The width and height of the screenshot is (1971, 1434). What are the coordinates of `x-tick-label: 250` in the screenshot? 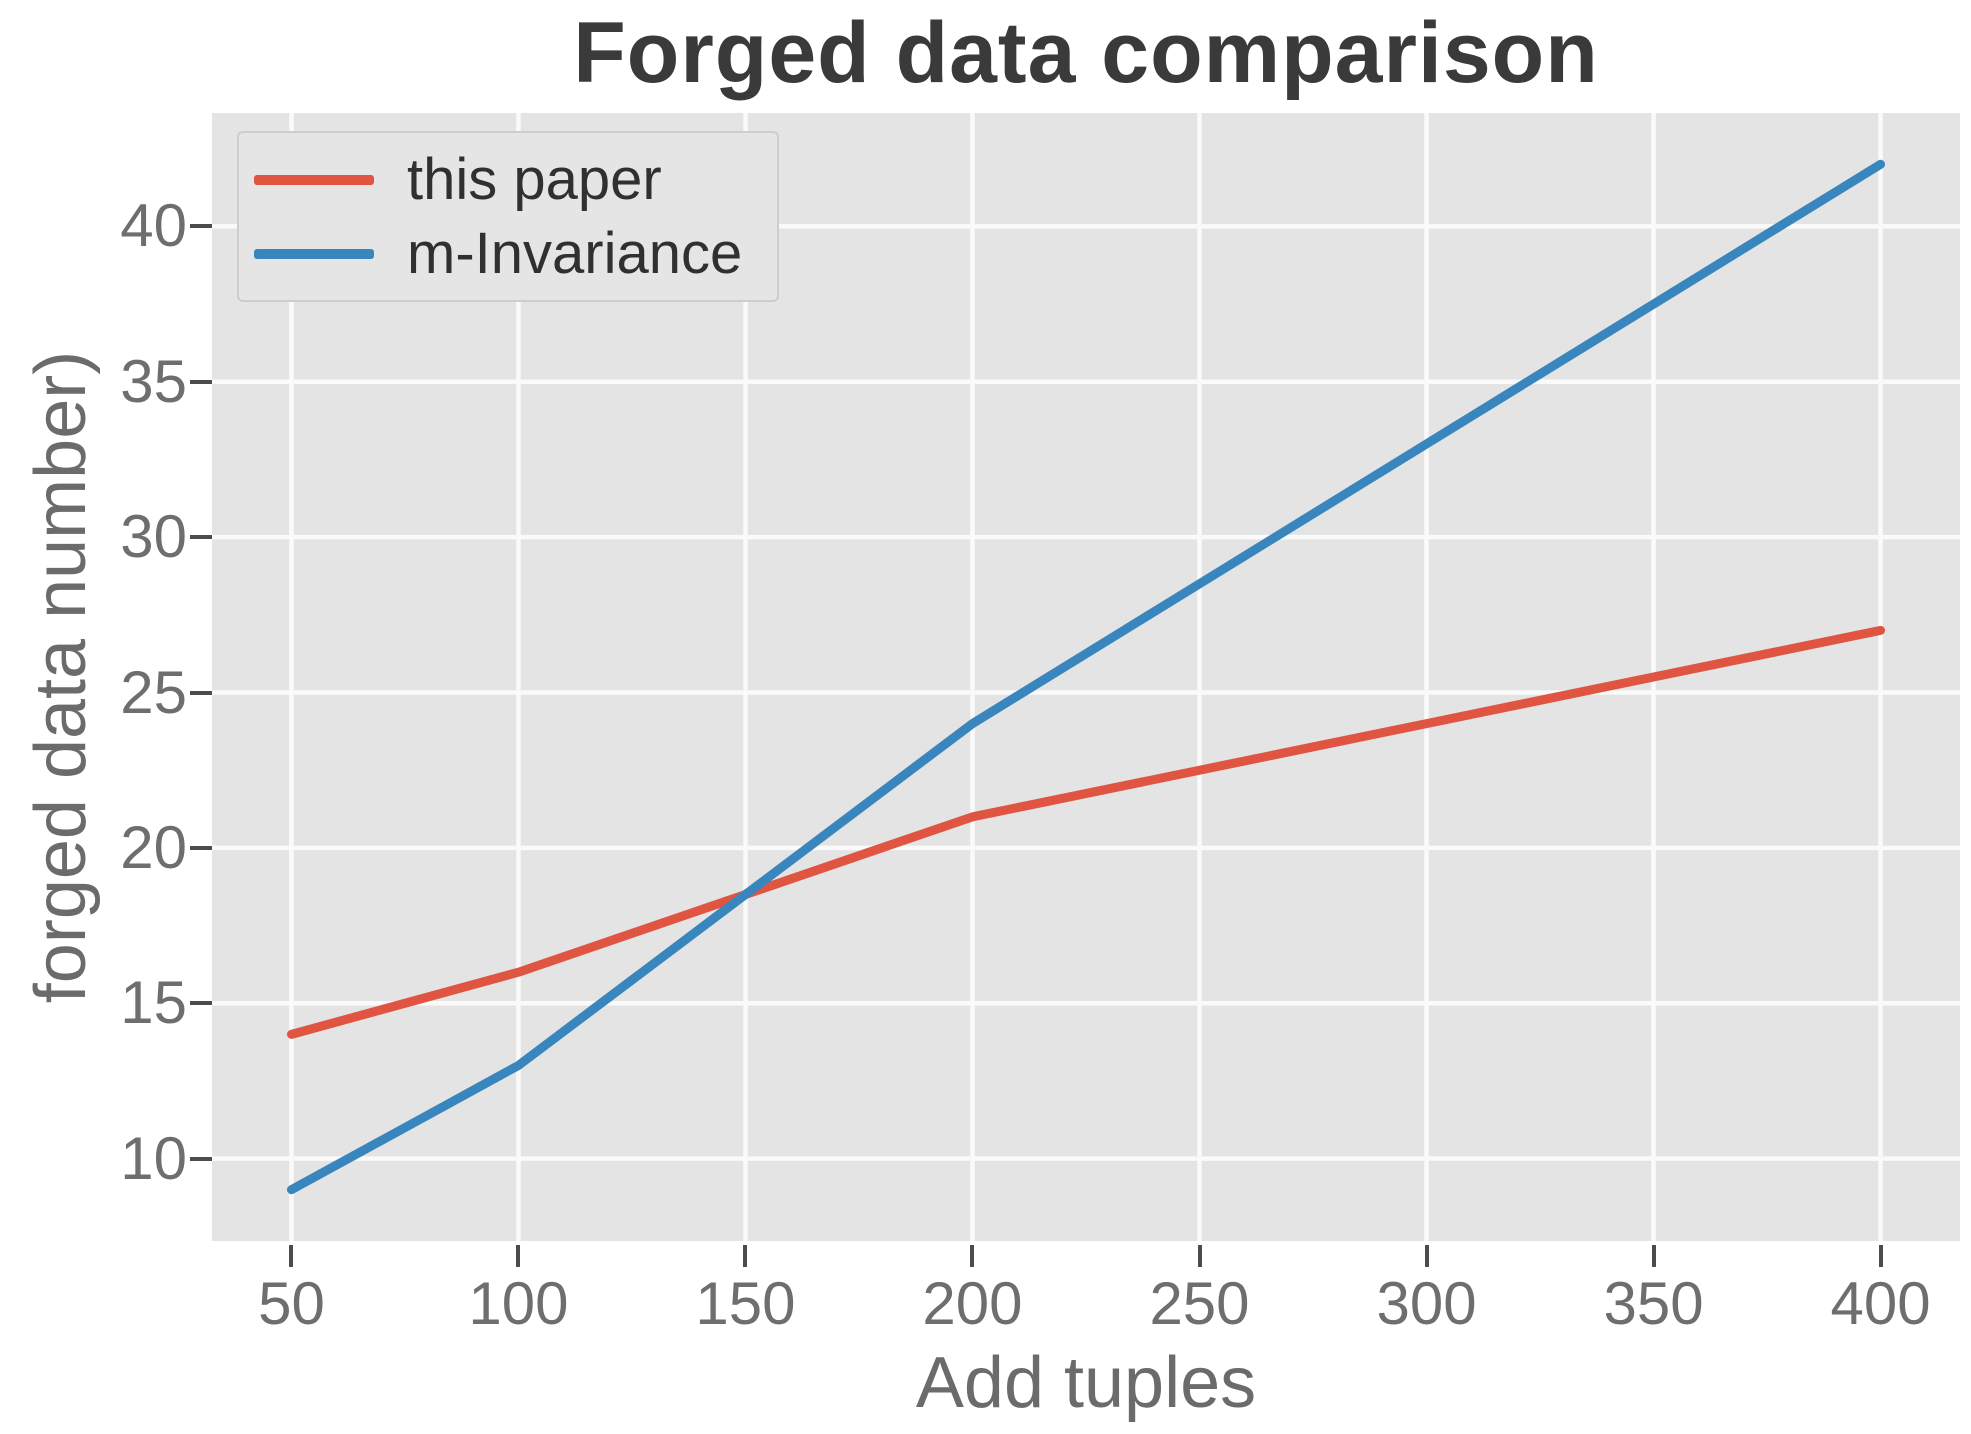 It's located at (1199, 1303).